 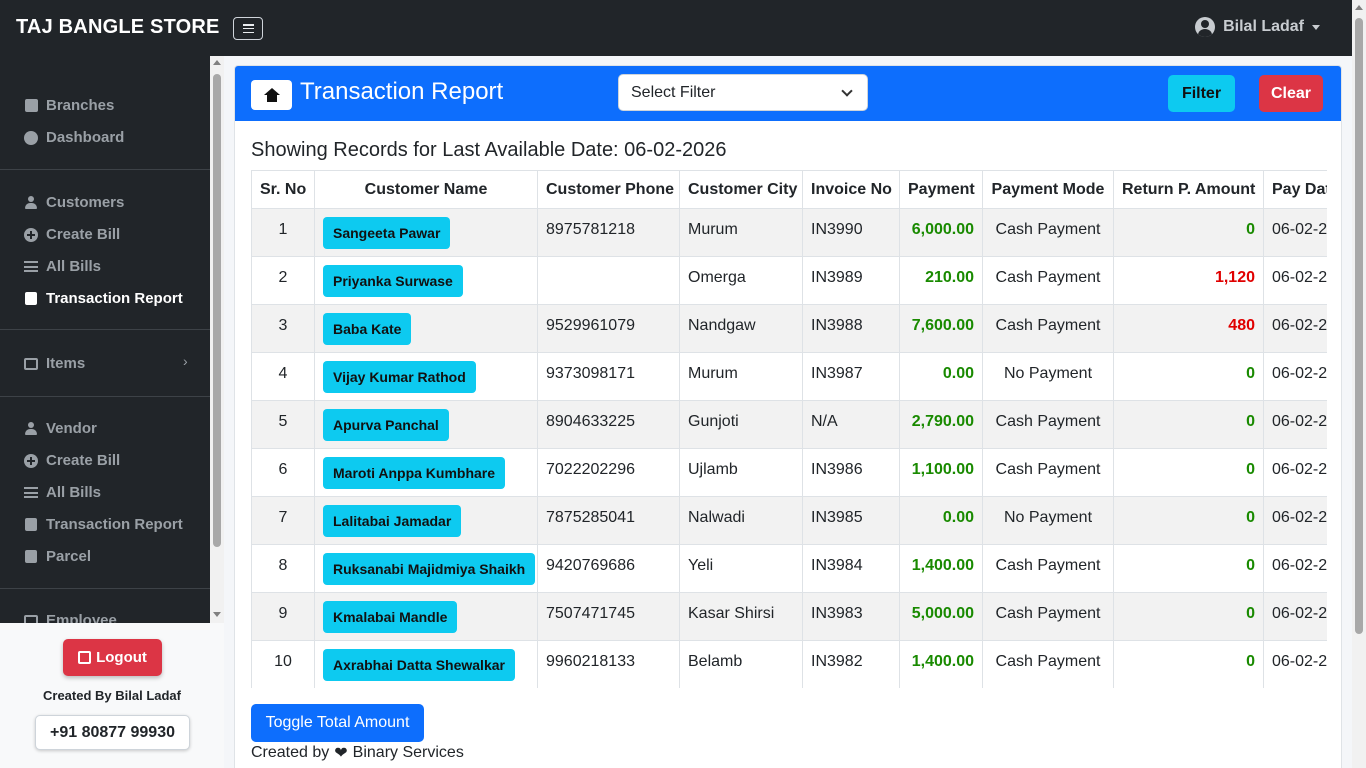 I want to click on customer-name-badge: Sangeeta Pawar, so click(x=387, y=233).